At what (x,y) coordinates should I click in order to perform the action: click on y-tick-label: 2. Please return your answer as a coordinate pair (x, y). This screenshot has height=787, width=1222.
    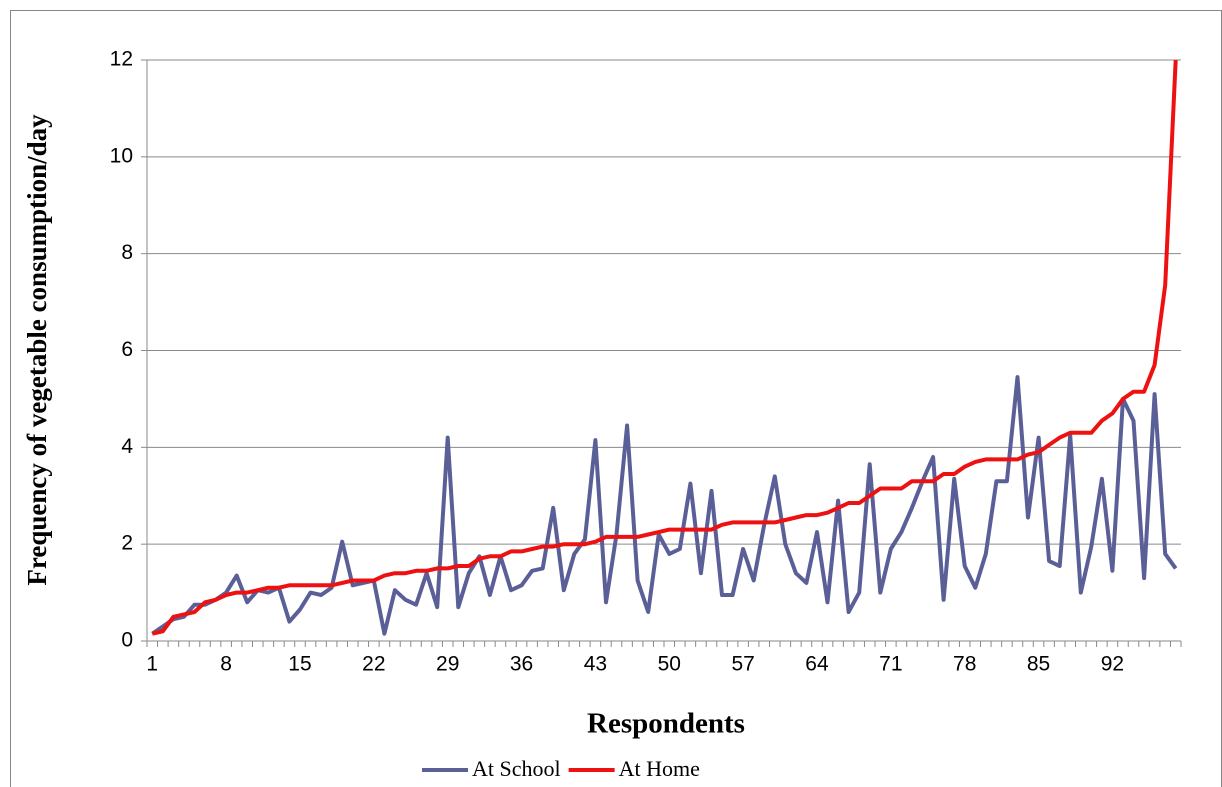
    Looking at the image, I should click on (127, 543).